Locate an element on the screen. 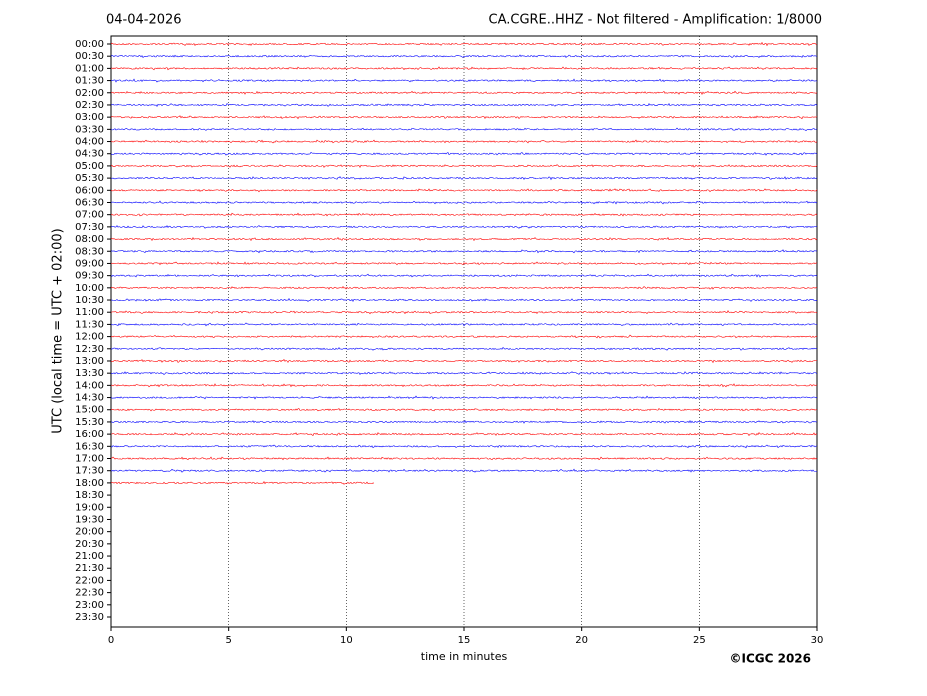 The image size is (927, 696). y-tick-label: 00:30 is located at coordinates (89, 56).